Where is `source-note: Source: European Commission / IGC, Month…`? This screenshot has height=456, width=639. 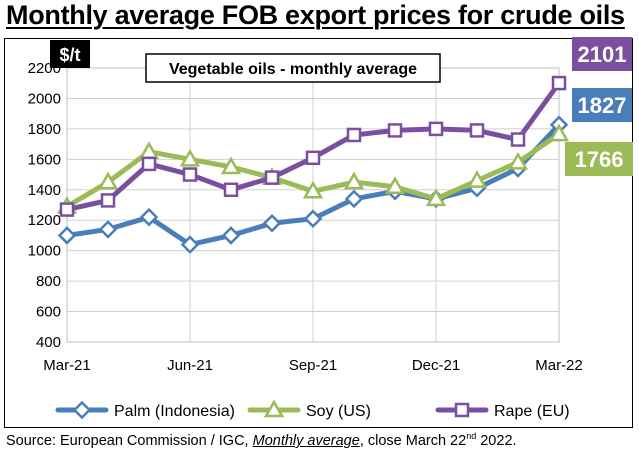 source-note: Source: European Commission / IGC, Month… is located at coordinates (261, 440).